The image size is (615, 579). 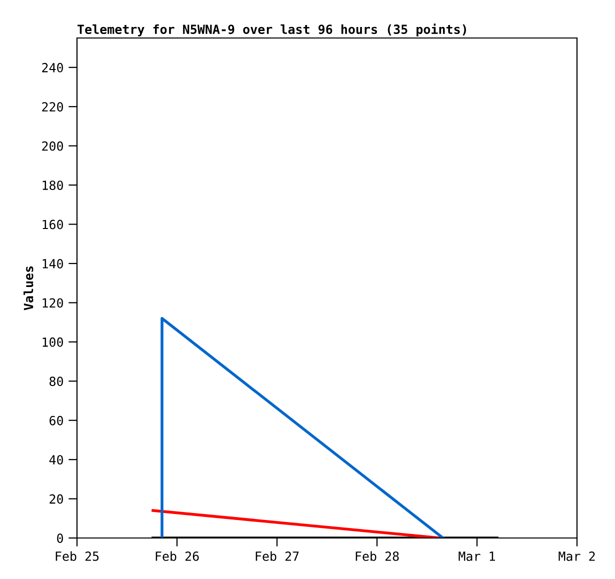 I want to click on x-tick-label: Feb 26, so click(x=177, y=556).